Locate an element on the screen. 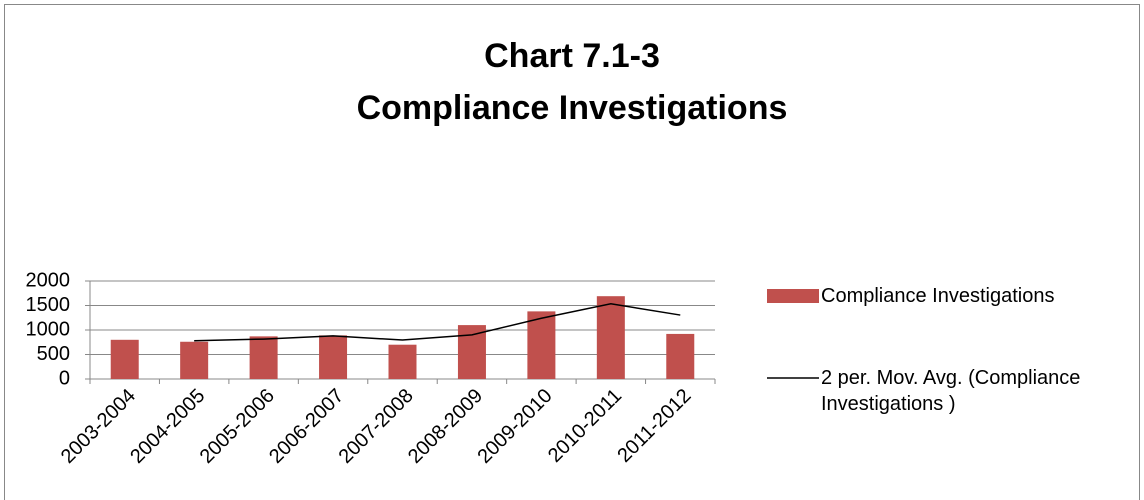 The height and width of the screenshot is (500, 1144). y-tick-label: 2000 is located at coordinates (48, 280).